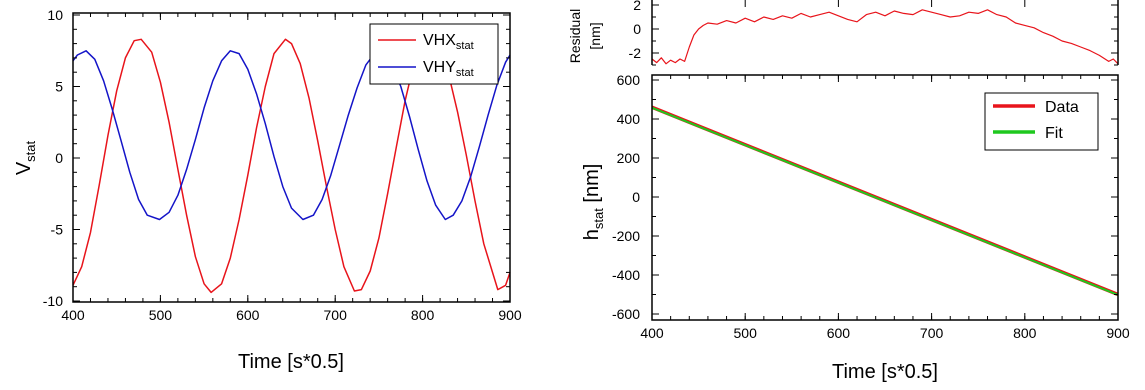 The width and height of the screenshot is (1145, 390). Describe the element at coordinates (635, 53) in the screenshot. I see `residual-y-tick-label: -2` at that location.